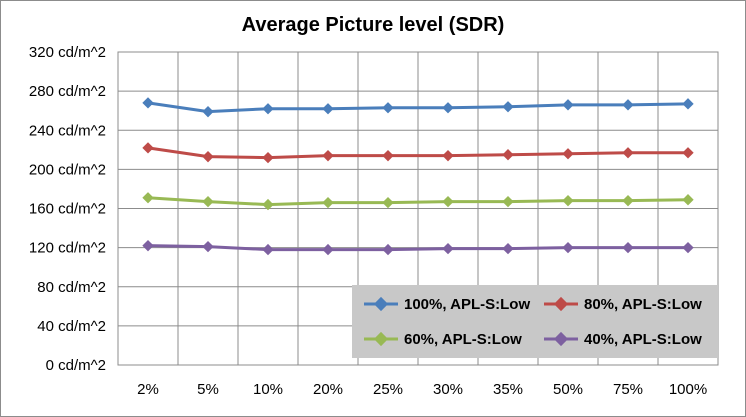 This screenshot has height=417, width=746. Describe the element at coordinates (268, 389) in the screenshot. I see `x-tick-label: 10%` at that location.